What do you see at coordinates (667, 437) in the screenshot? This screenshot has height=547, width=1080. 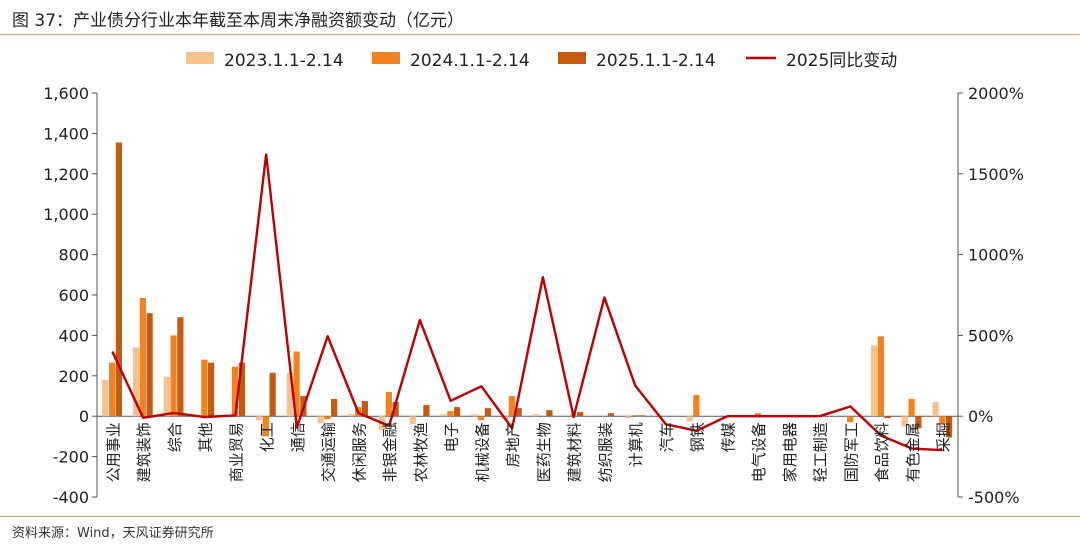 I see `category-label: 汽车` at bounding box center [667, 437].